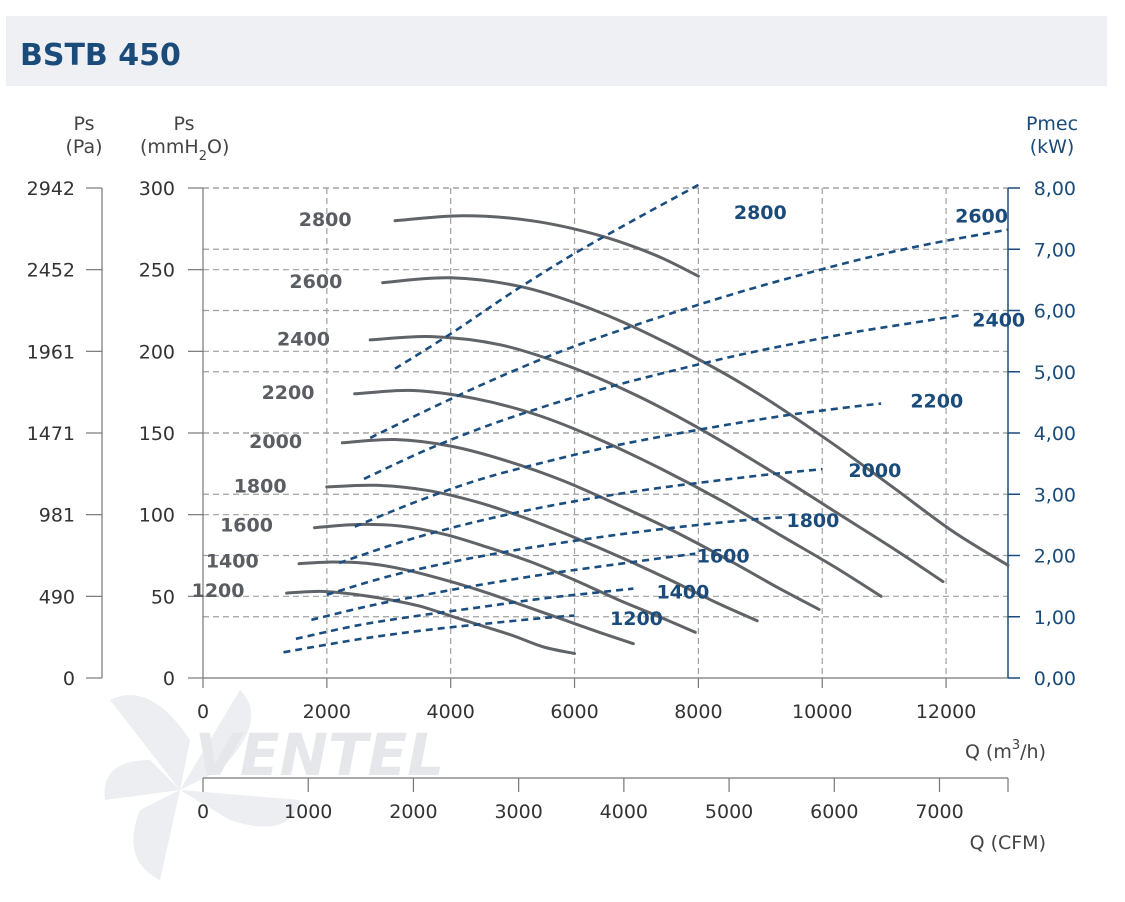  Describe the element at coordinates (834, 812) in the screenshot. I see `cfm-tick-label: 6000` at that location.